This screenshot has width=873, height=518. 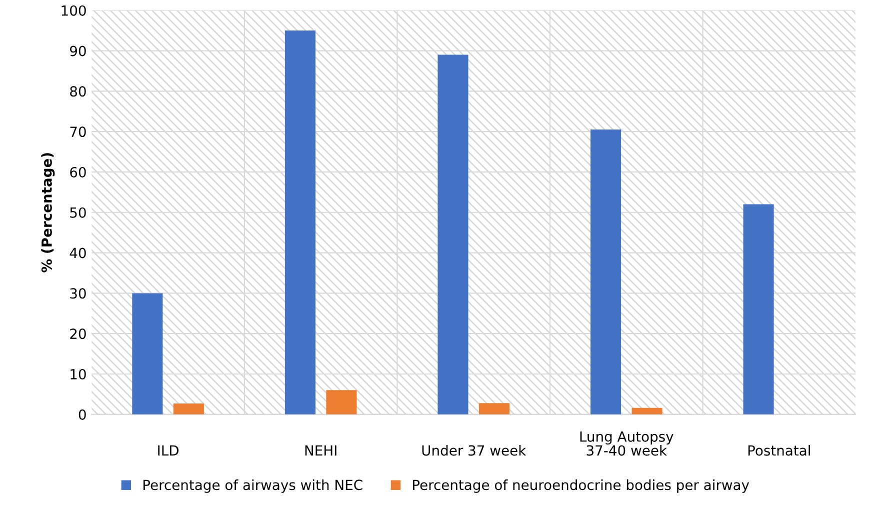 I want to click on y-tick-label: 40, so click(x=78, y=253).